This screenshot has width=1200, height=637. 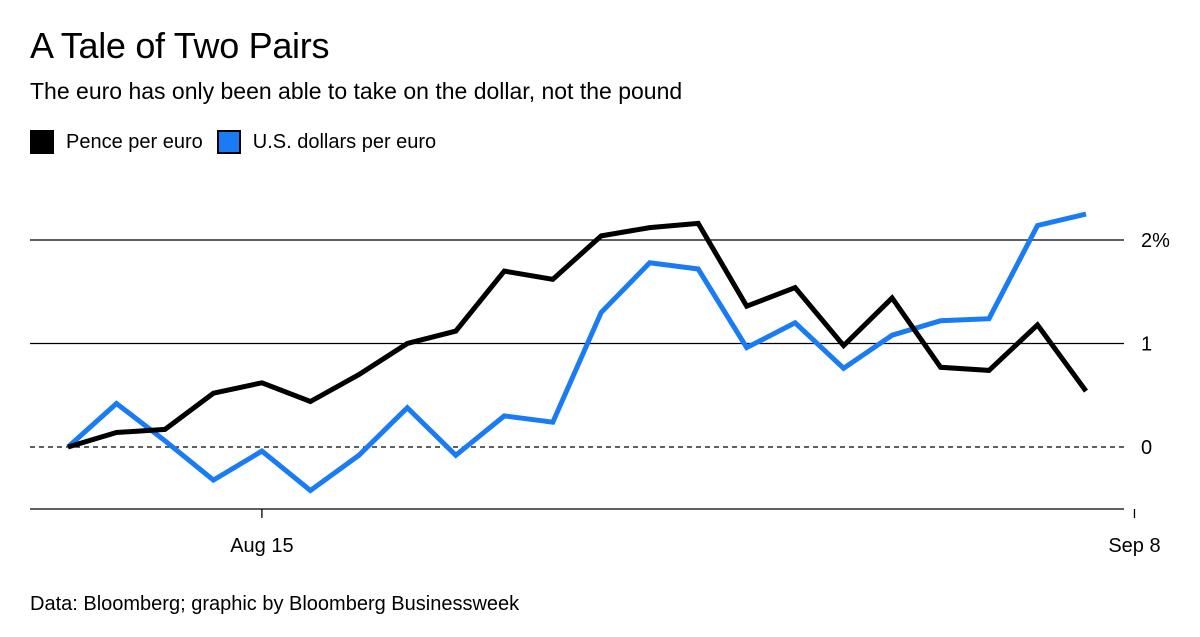 I want to click on legend-swatch-pence, so click(x=42, y=142).